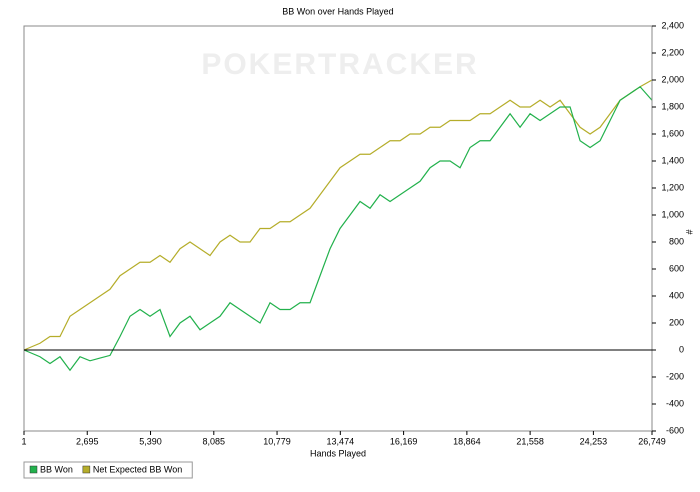  I want to click on y-tick-label: 2,000, so click(672, 79).